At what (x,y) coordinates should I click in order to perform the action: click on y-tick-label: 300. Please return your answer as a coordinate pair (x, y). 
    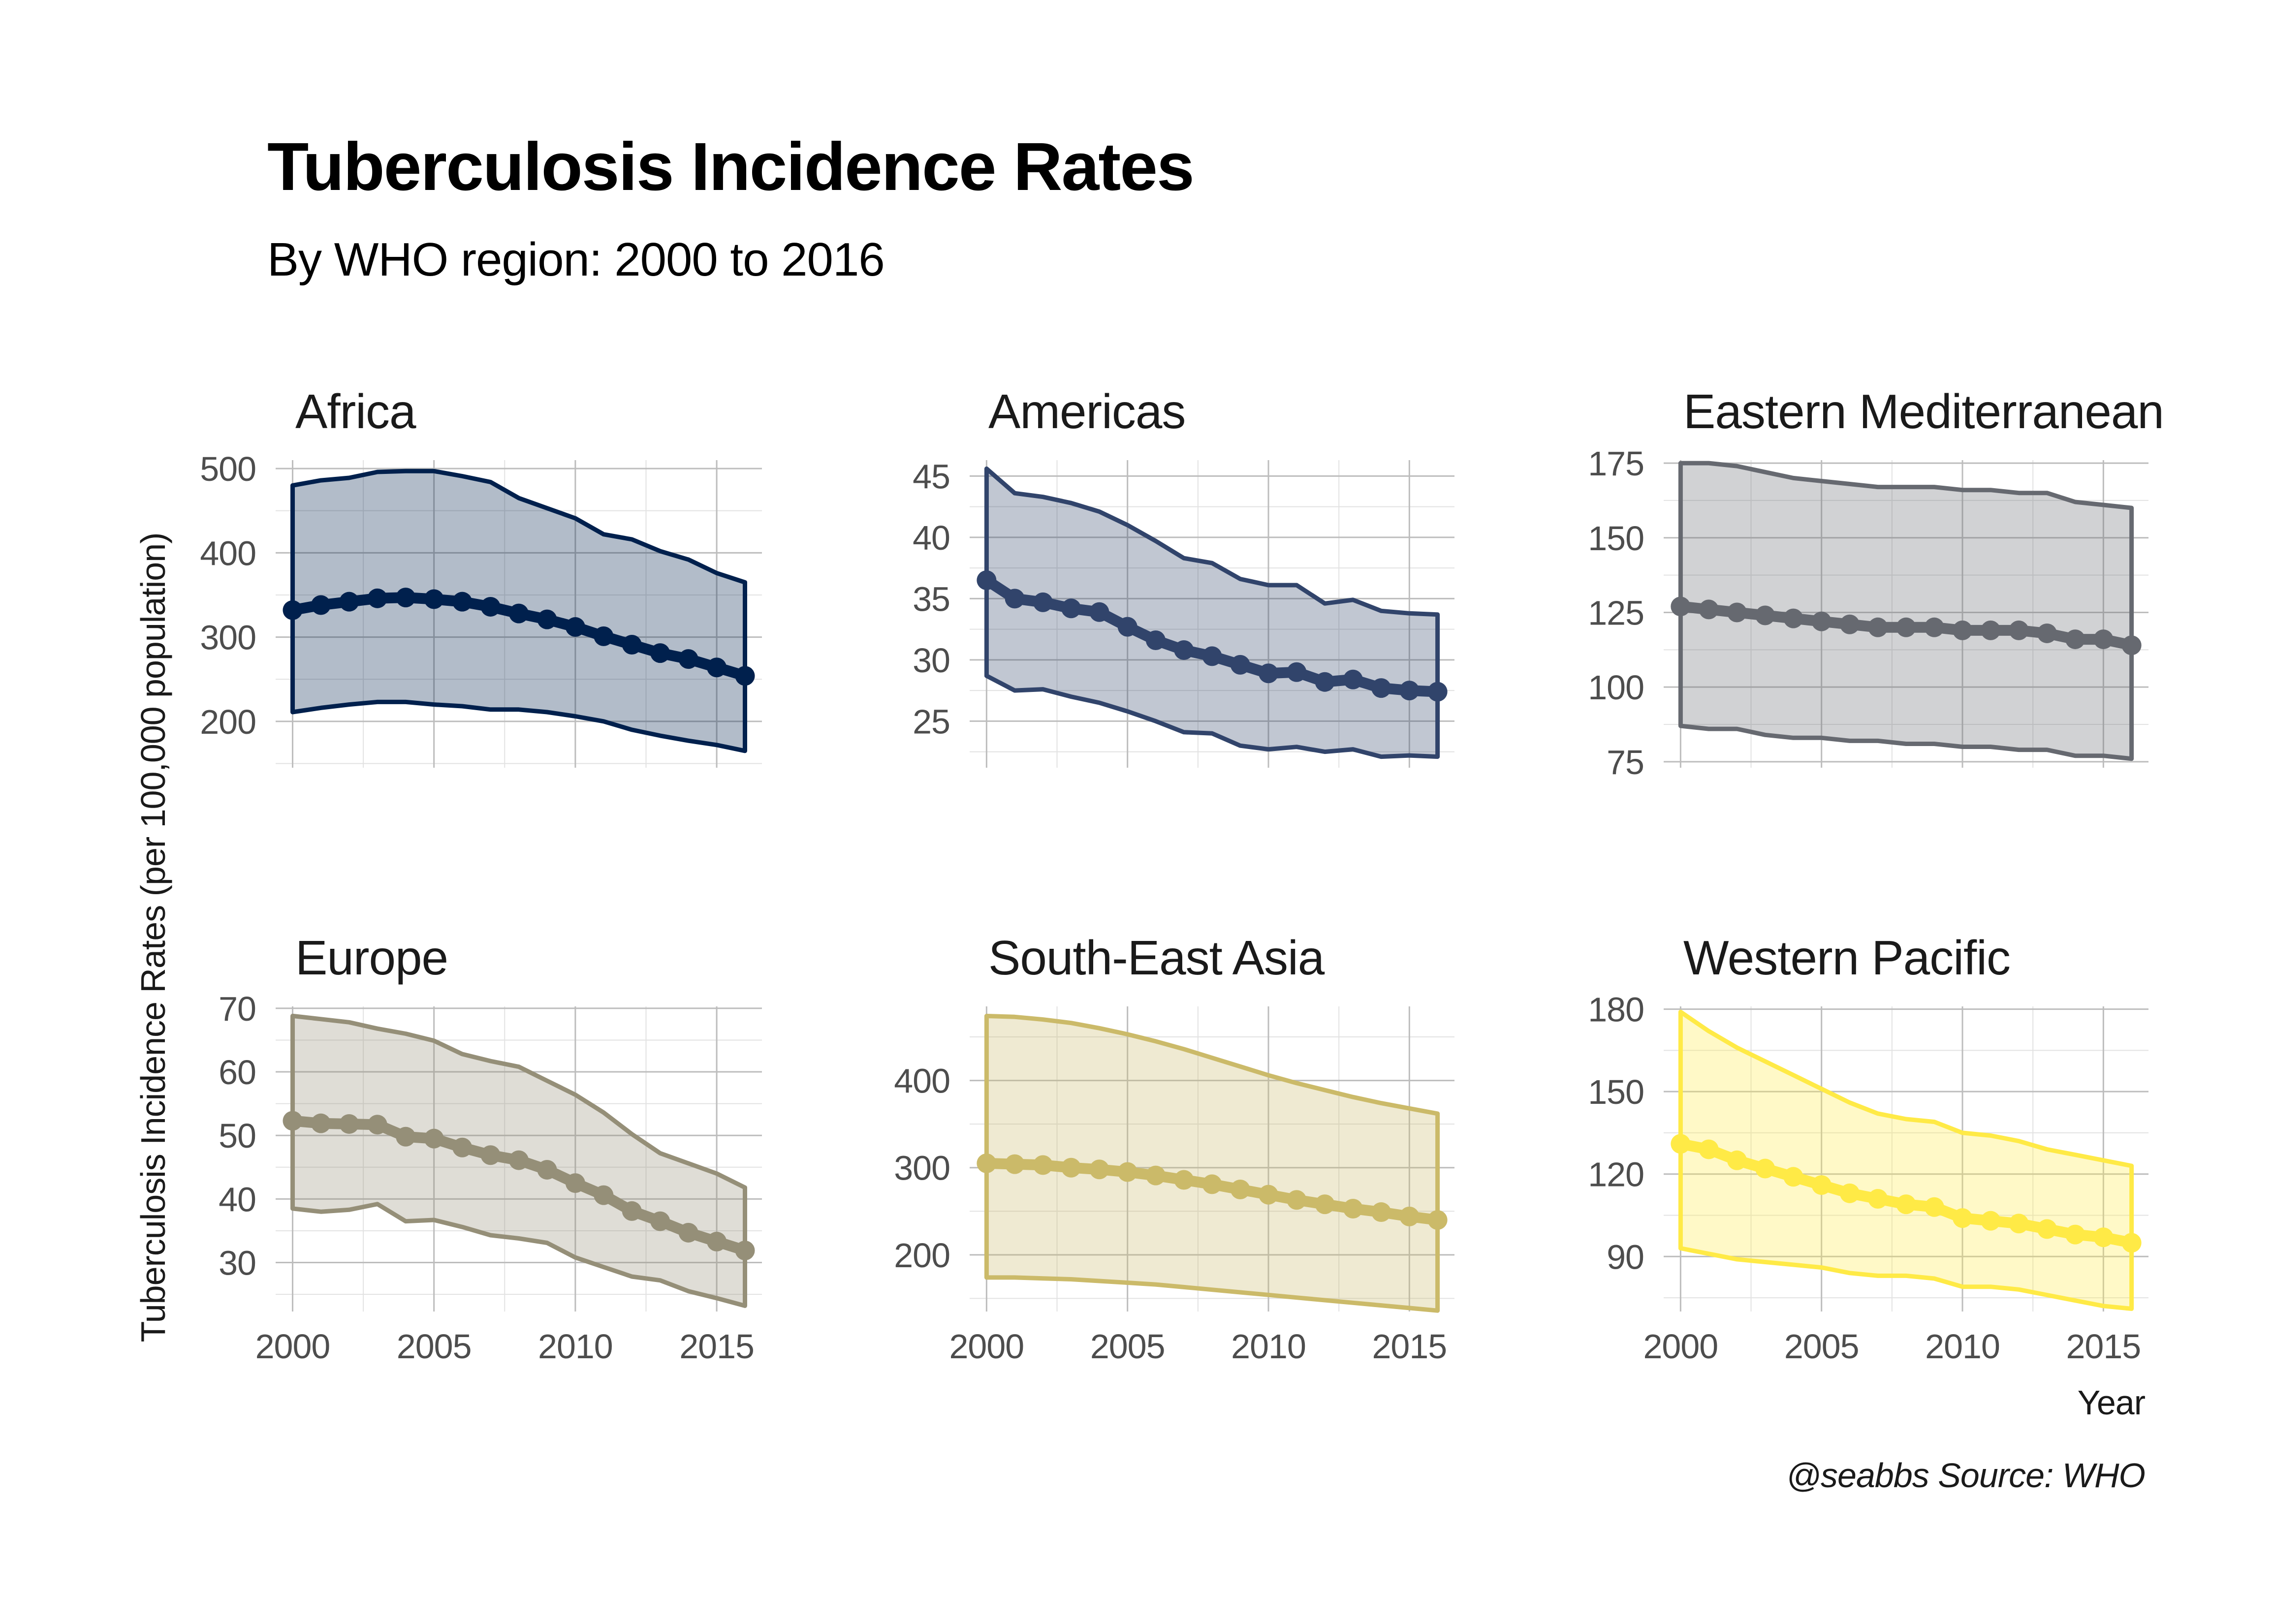
    Looking at the image, I should click on (228, 638).